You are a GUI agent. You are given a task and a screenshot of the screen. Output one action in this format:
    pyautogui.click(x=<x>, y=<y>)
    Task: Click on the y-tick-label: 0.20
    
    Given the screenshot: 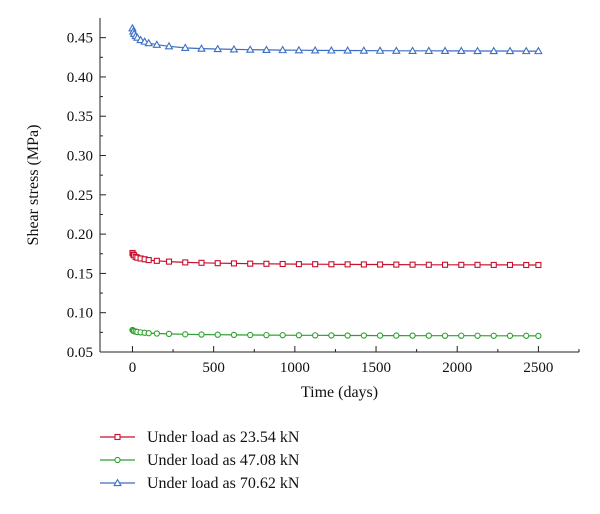 What is the action you would take?
    pyautogui.click(x=80, y=235)
    